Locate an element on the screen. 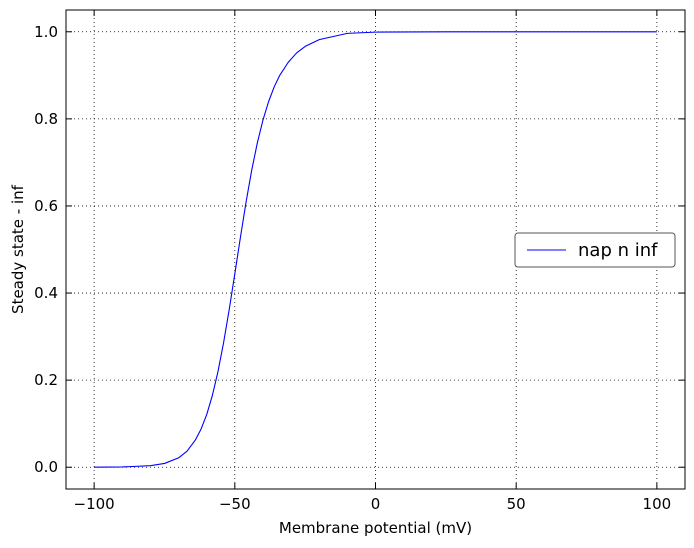  y-tick-label: 0.8 is located at coordinates (46, 119).